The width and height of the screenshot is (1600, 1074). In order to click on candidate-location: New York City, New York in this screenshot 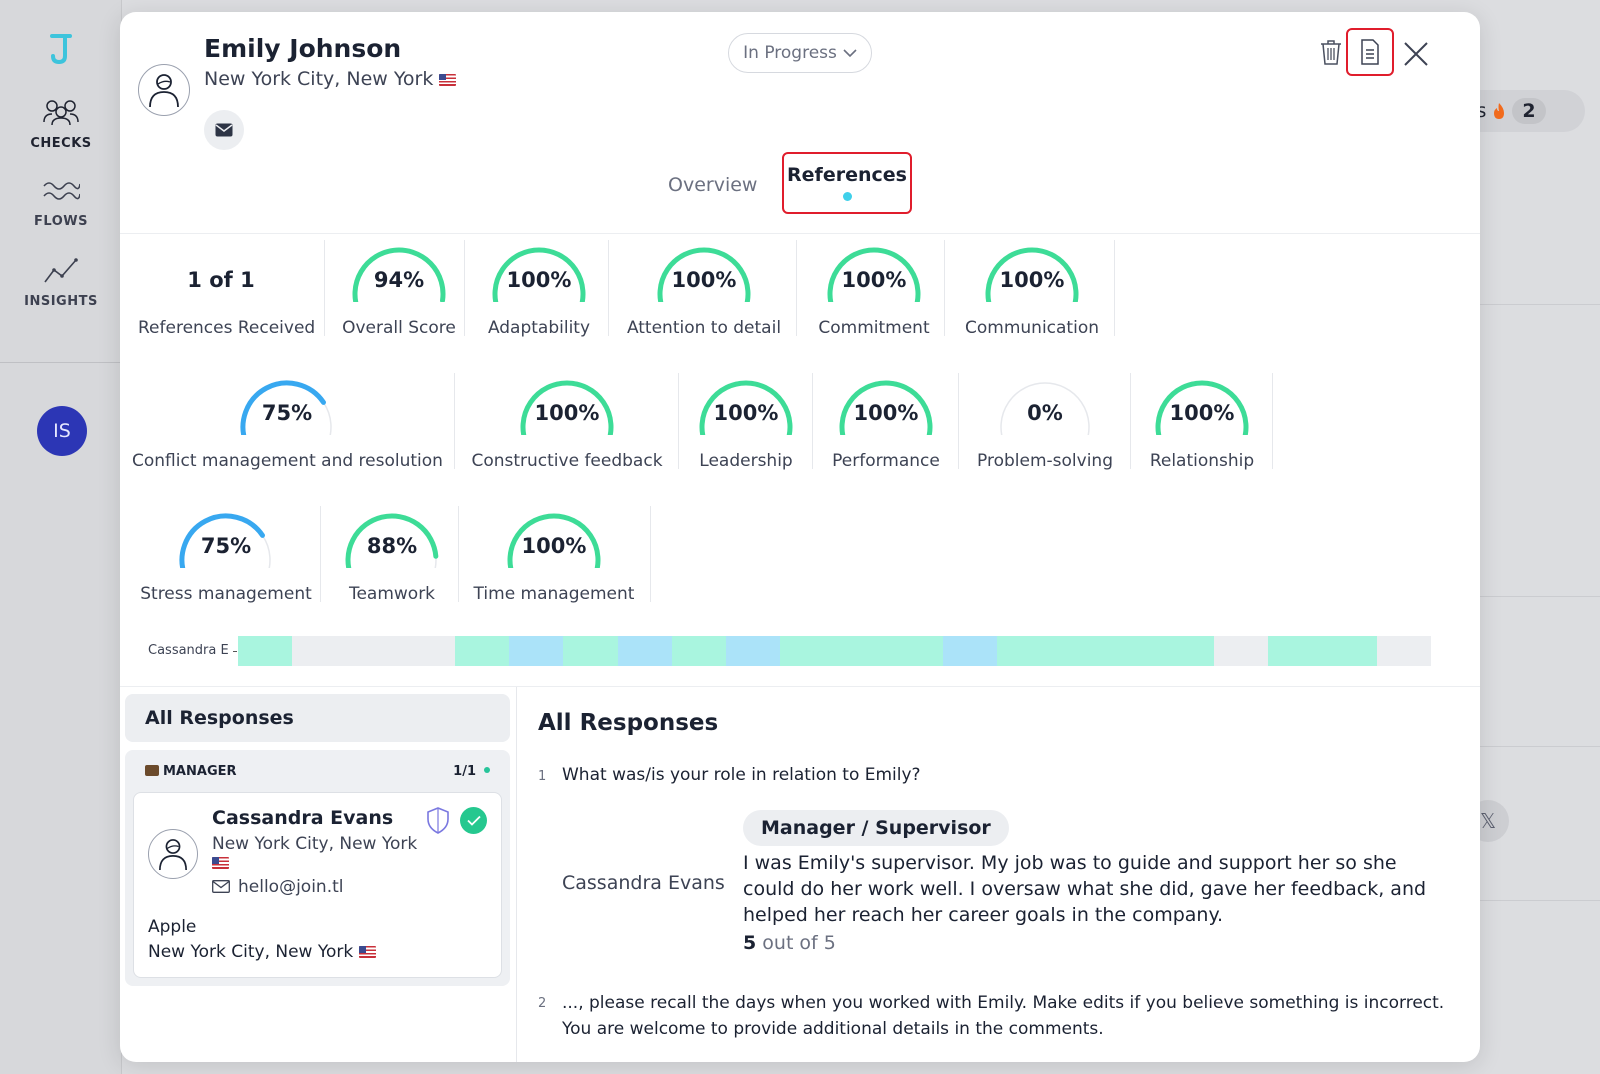, I will do `click(330, 79)`.